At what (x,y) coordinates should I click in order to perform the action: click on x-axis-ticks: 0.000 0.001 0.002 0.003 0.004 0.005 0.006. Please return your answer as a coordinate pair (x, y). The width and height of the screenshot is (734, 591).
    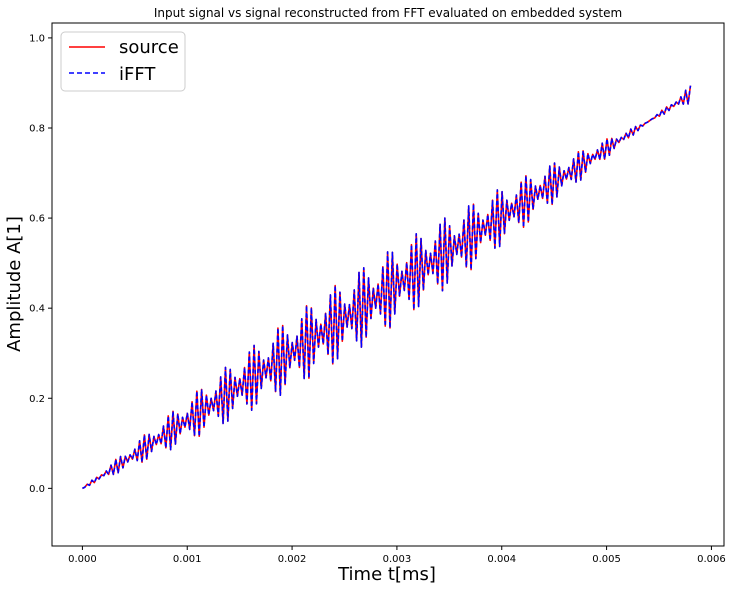
    Looking at the image, I should click on (397, 555).